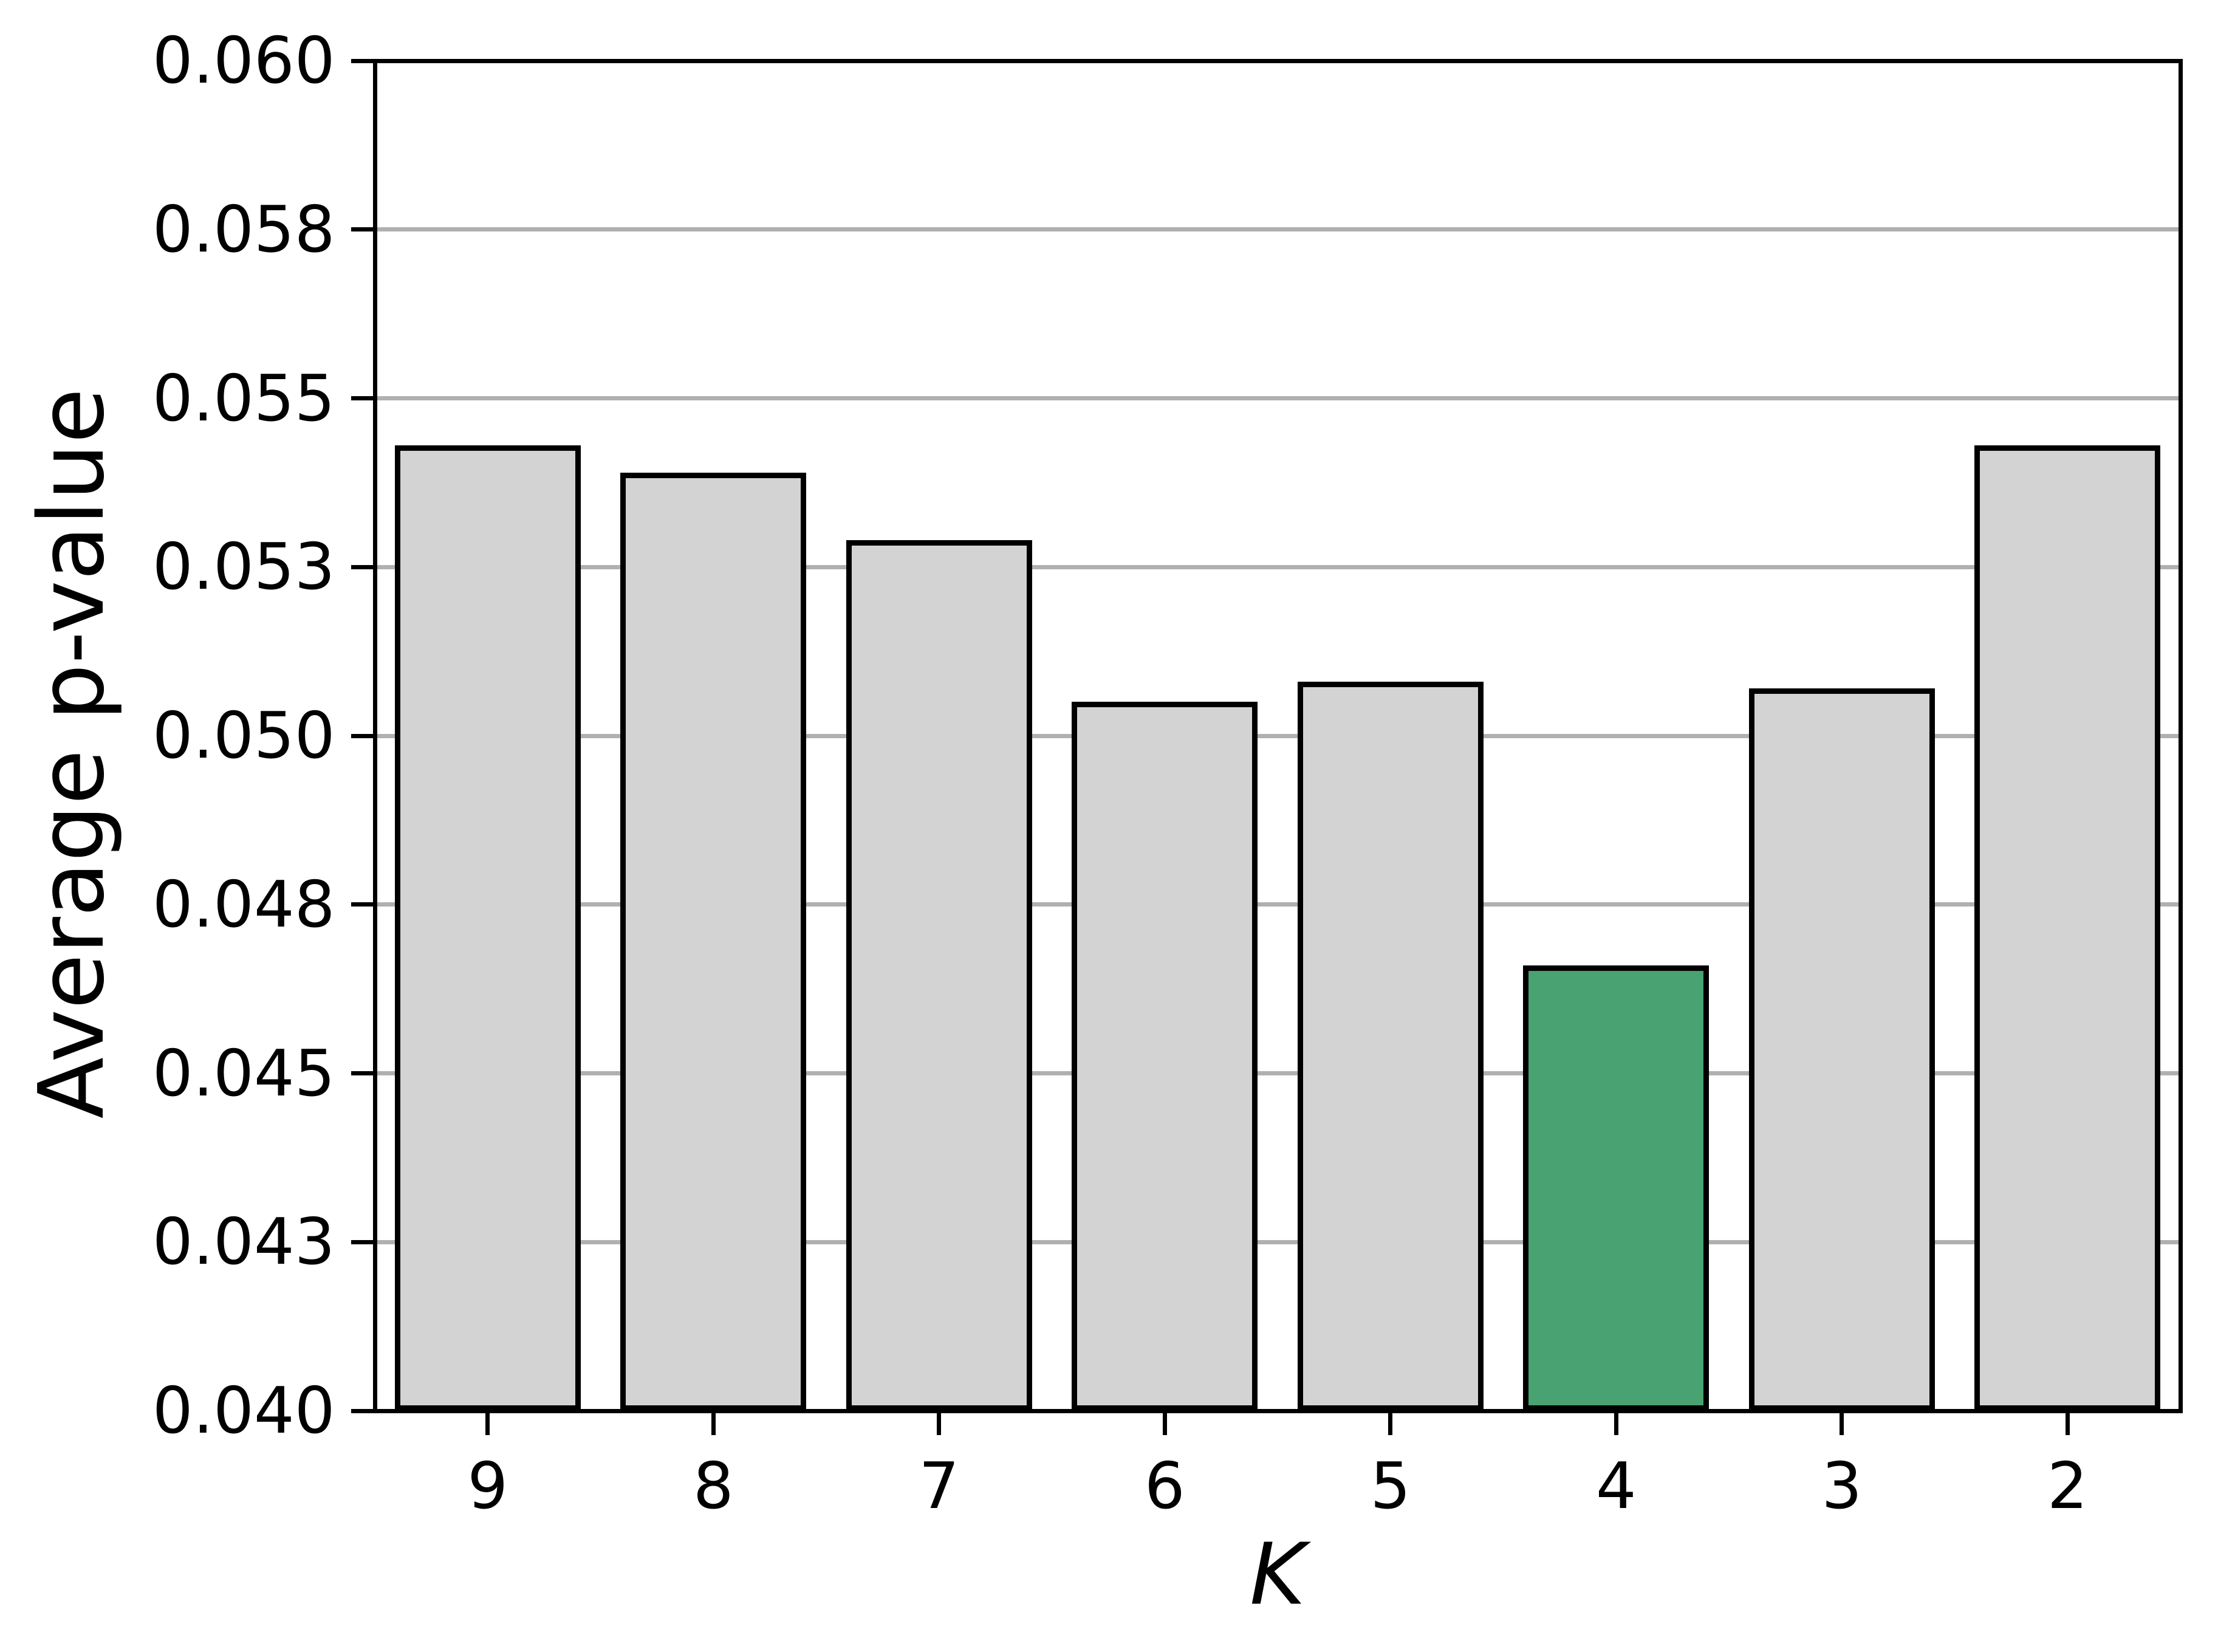 The width and height of the screenshot is (2218, 1652). Describe the element at coordinates (243, 1073) in the screenshot. I see `y-tick-label: 0.045` at that location.